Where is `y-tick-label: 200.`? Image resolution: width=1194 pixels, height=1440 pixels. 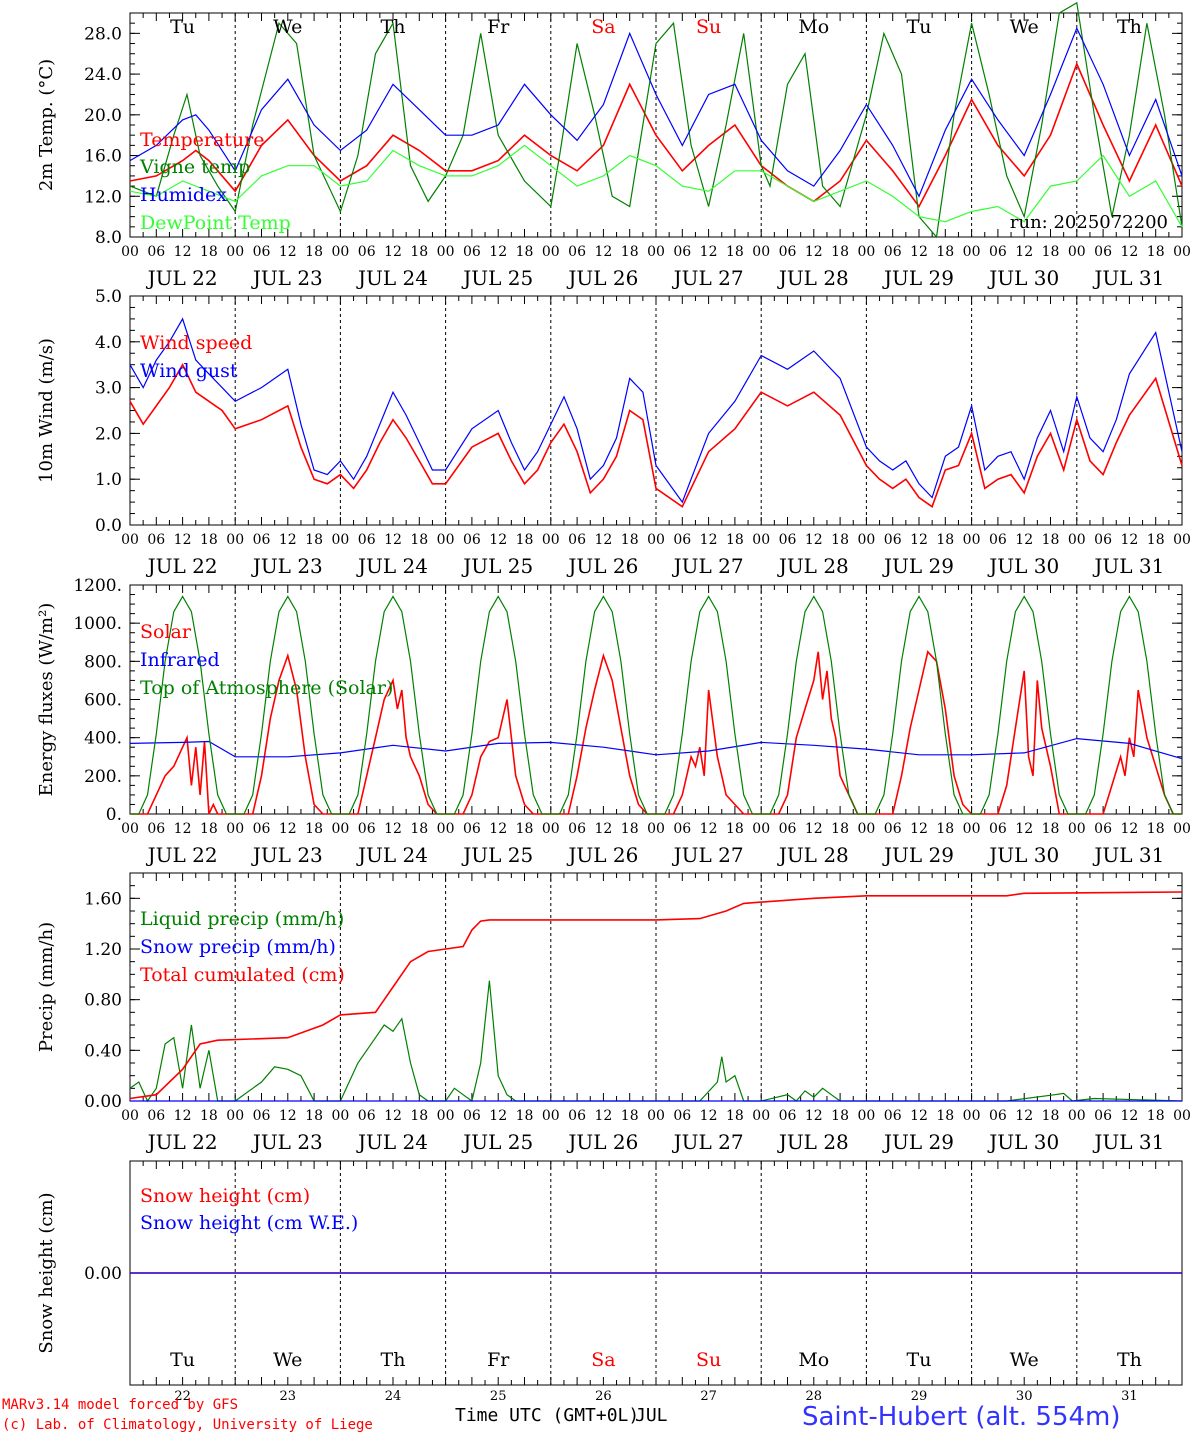
y-tick-label: 200. is located at coordinates (103, 777).